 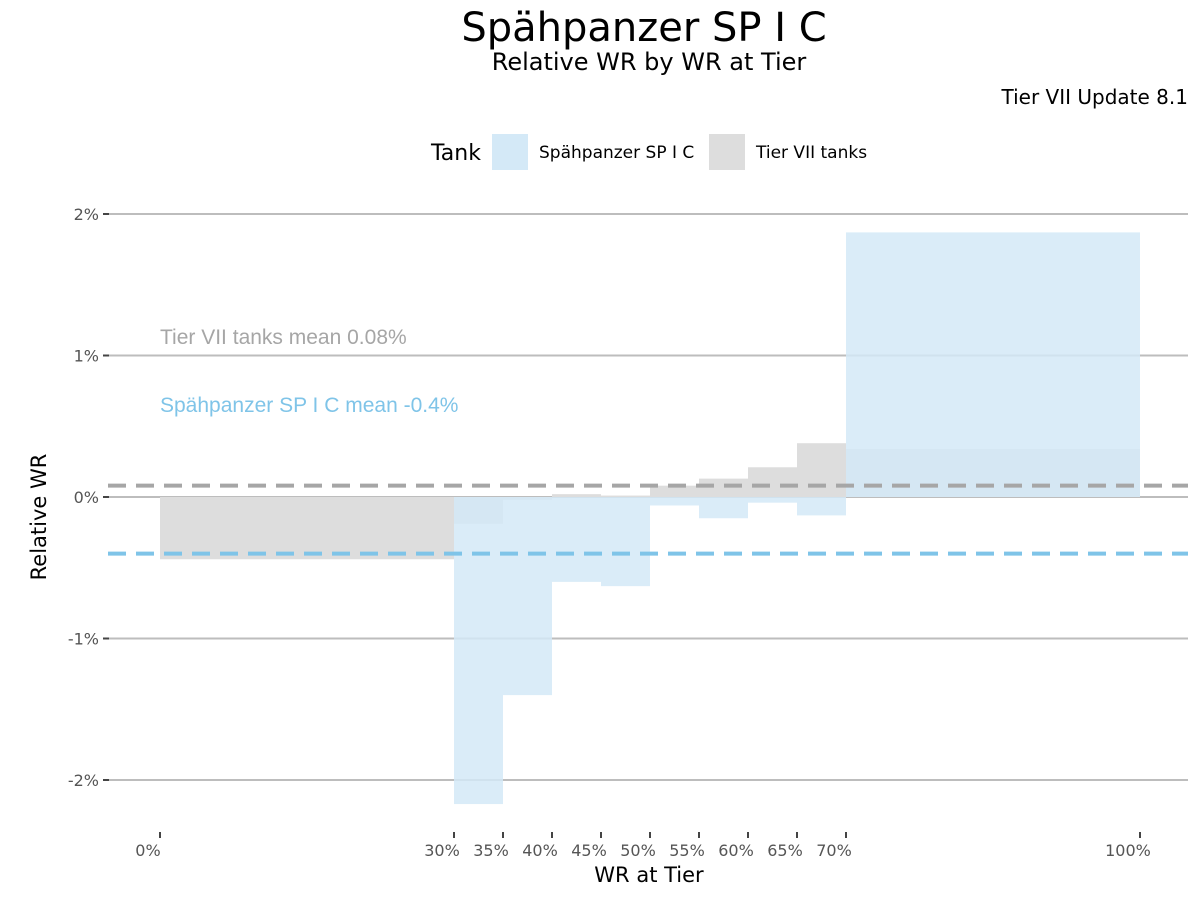 What do you see at coordinates (147, 850) in the screenshot?
I see `x-tick-label-0: 0%` at bounding box center [147, 850].